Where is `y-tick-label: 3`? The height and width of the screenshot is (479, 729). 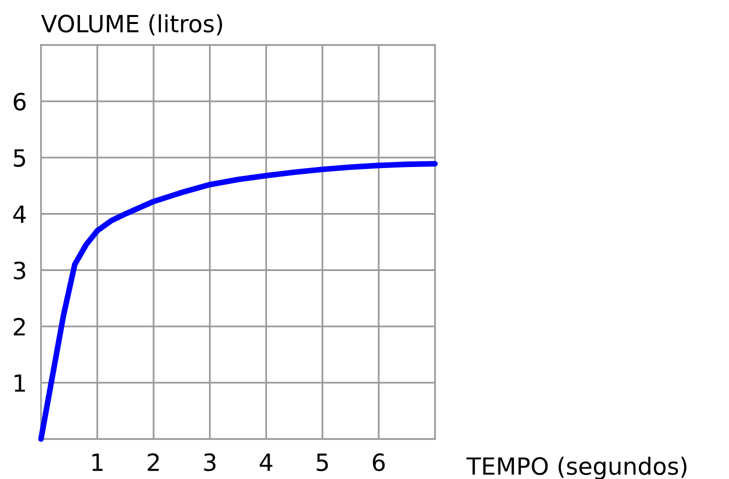
y-tick-label: 3 is located at coordinates (20, 271).